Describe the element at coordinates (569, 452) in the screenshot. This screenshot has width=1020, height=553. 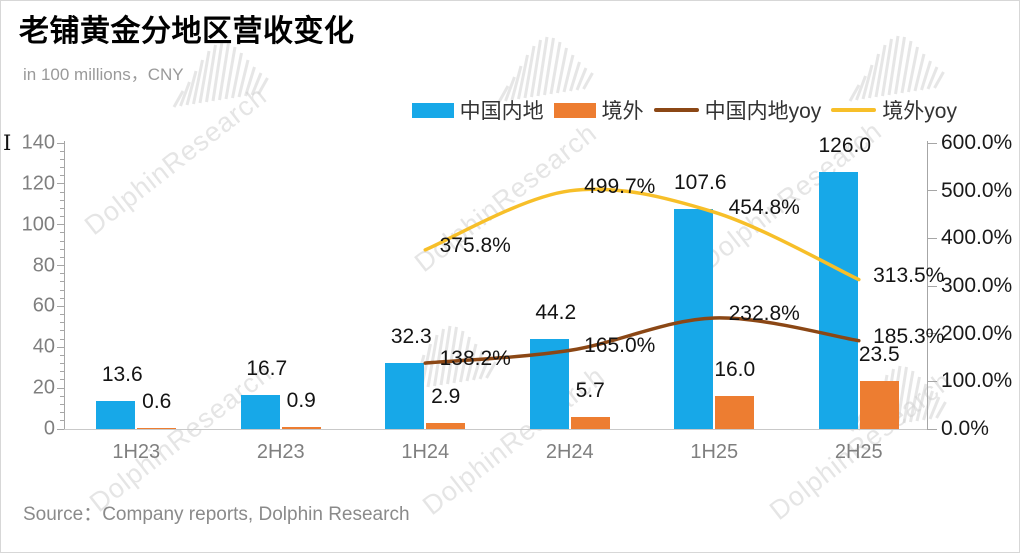
I see `x-axis-category-label: 2H24` at that location.